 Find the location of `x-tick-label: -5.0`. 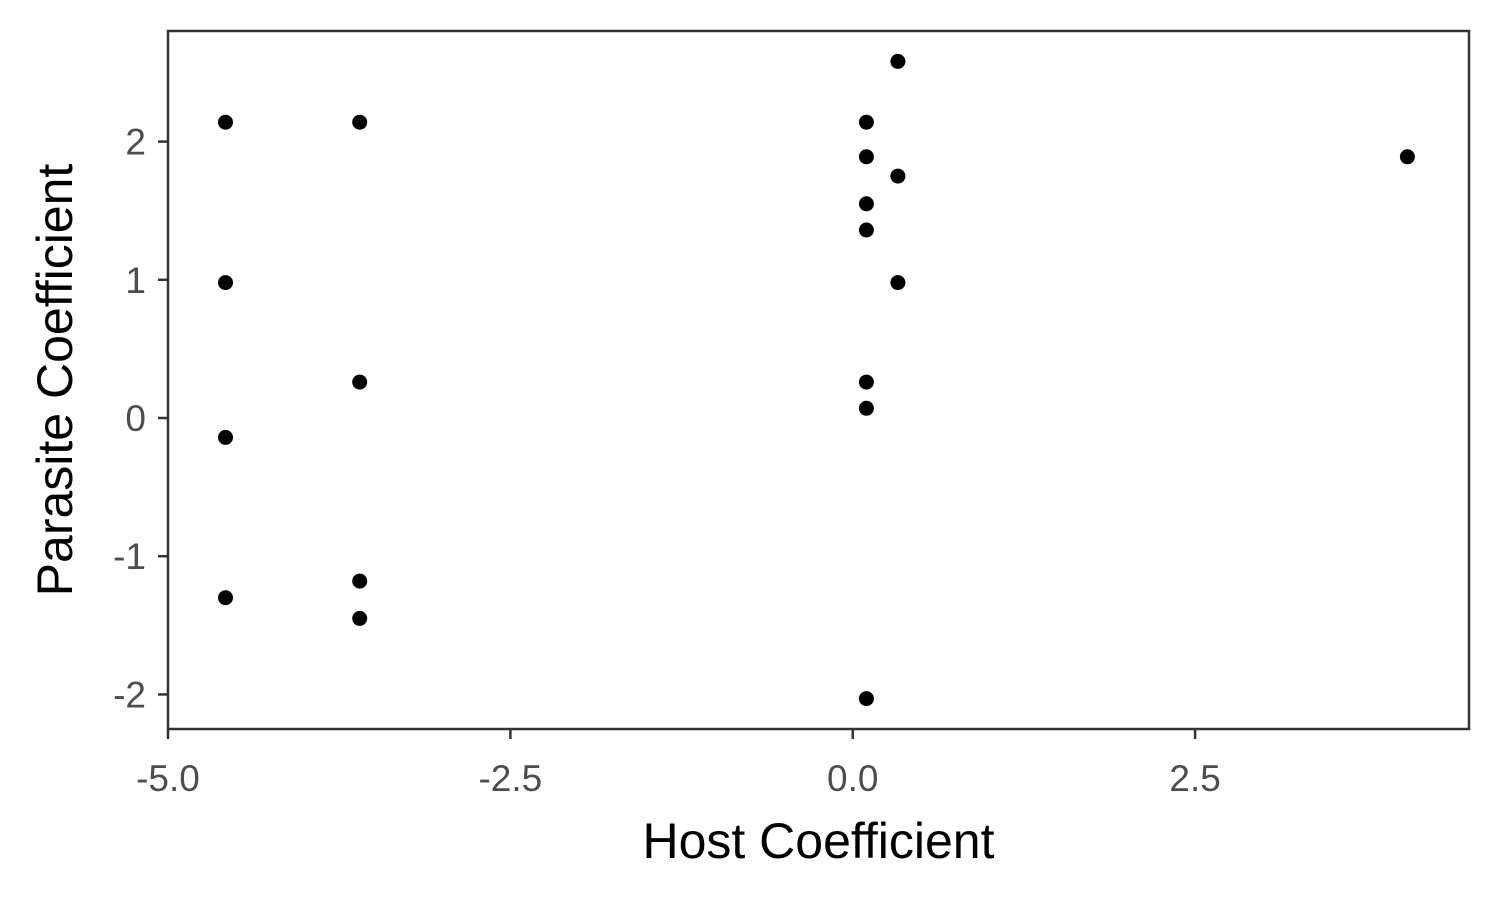

x-tick-label: -5.0 is located at coordinates (168, 778).